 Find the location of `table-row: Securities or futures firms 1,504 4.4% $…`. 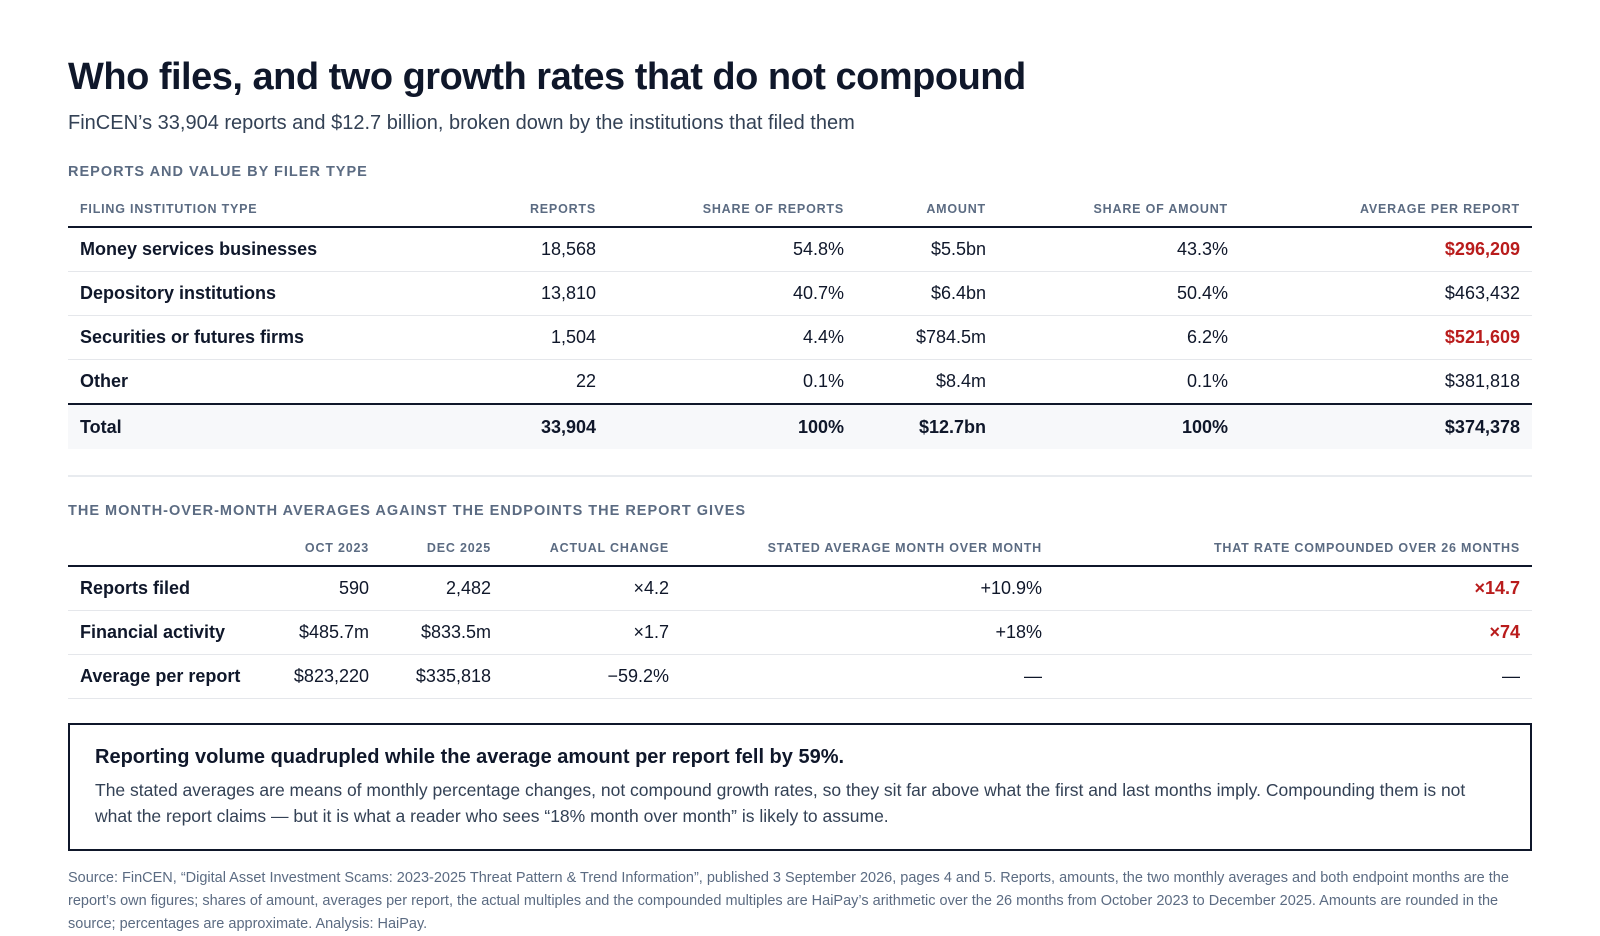

table-row: Securities or futures firms 1,504 4.4% $… is located at coordinates (800, 337).